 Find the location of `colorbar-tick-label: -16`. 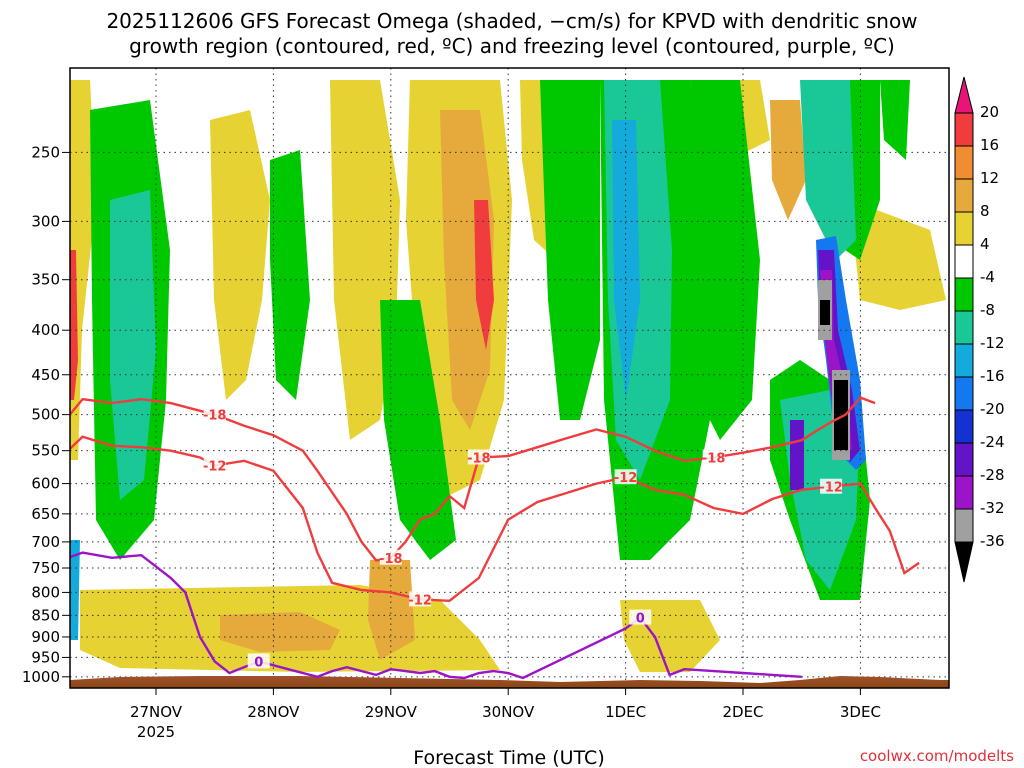

colorbar-tick-label: -16 is located at coordinates (992, 376).